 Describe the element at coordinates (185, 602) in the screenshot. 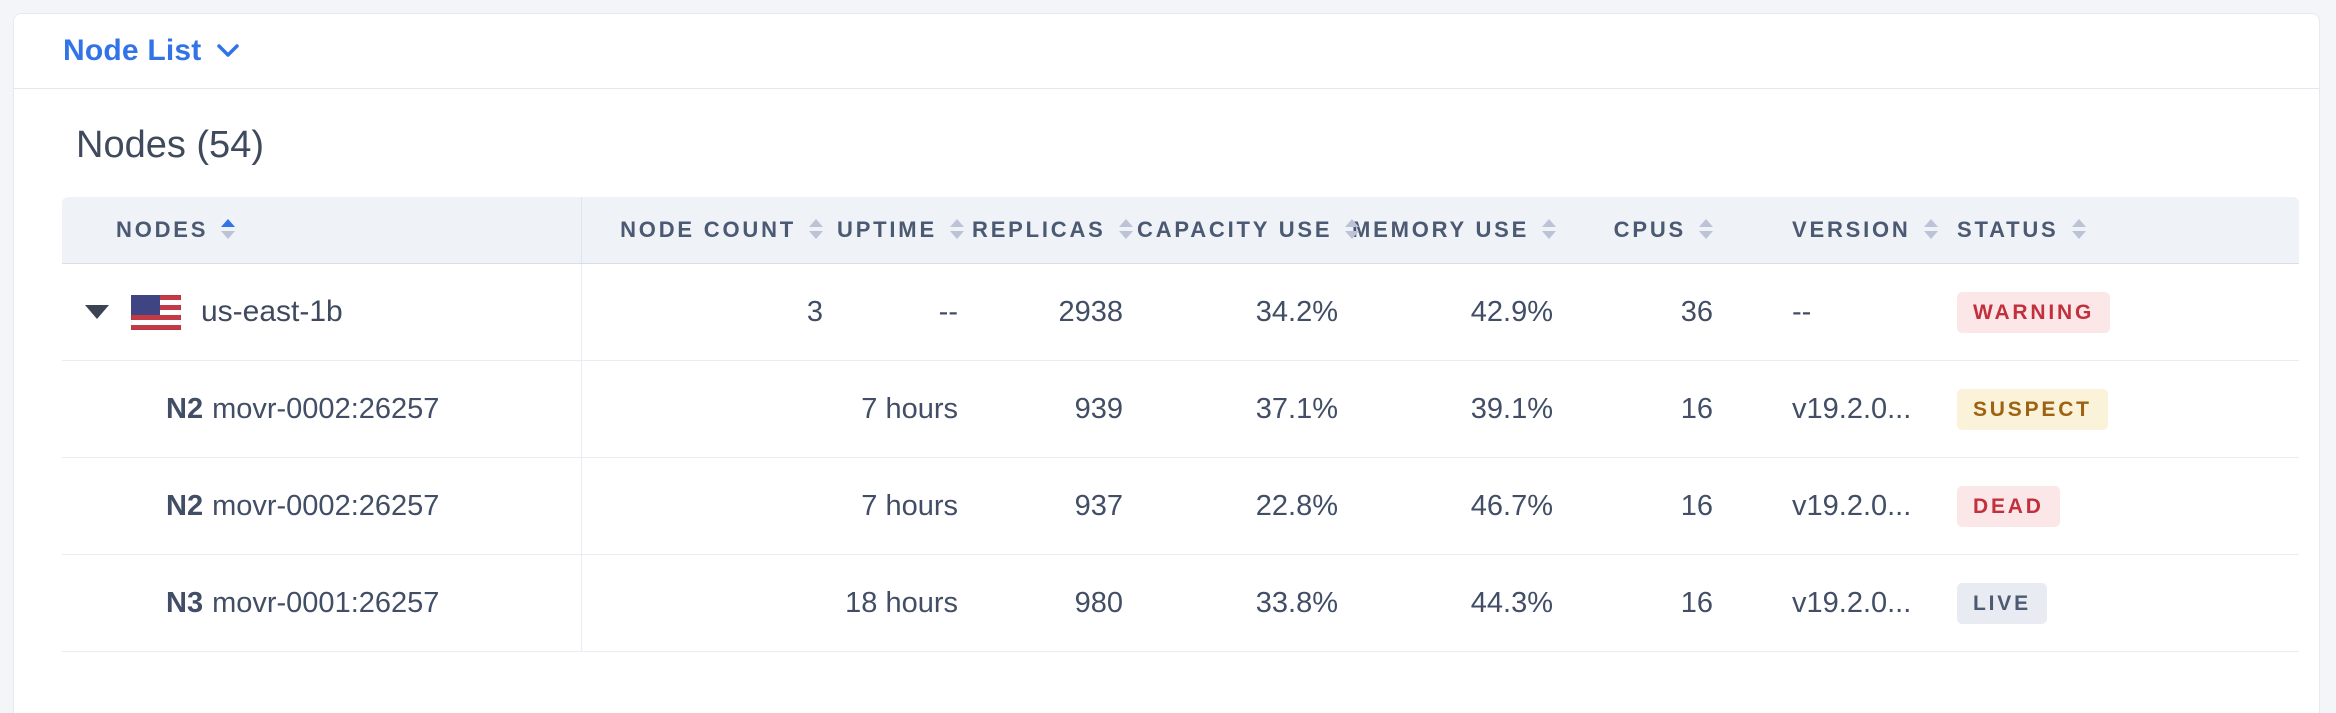

I see `node-id: N3` at that location.